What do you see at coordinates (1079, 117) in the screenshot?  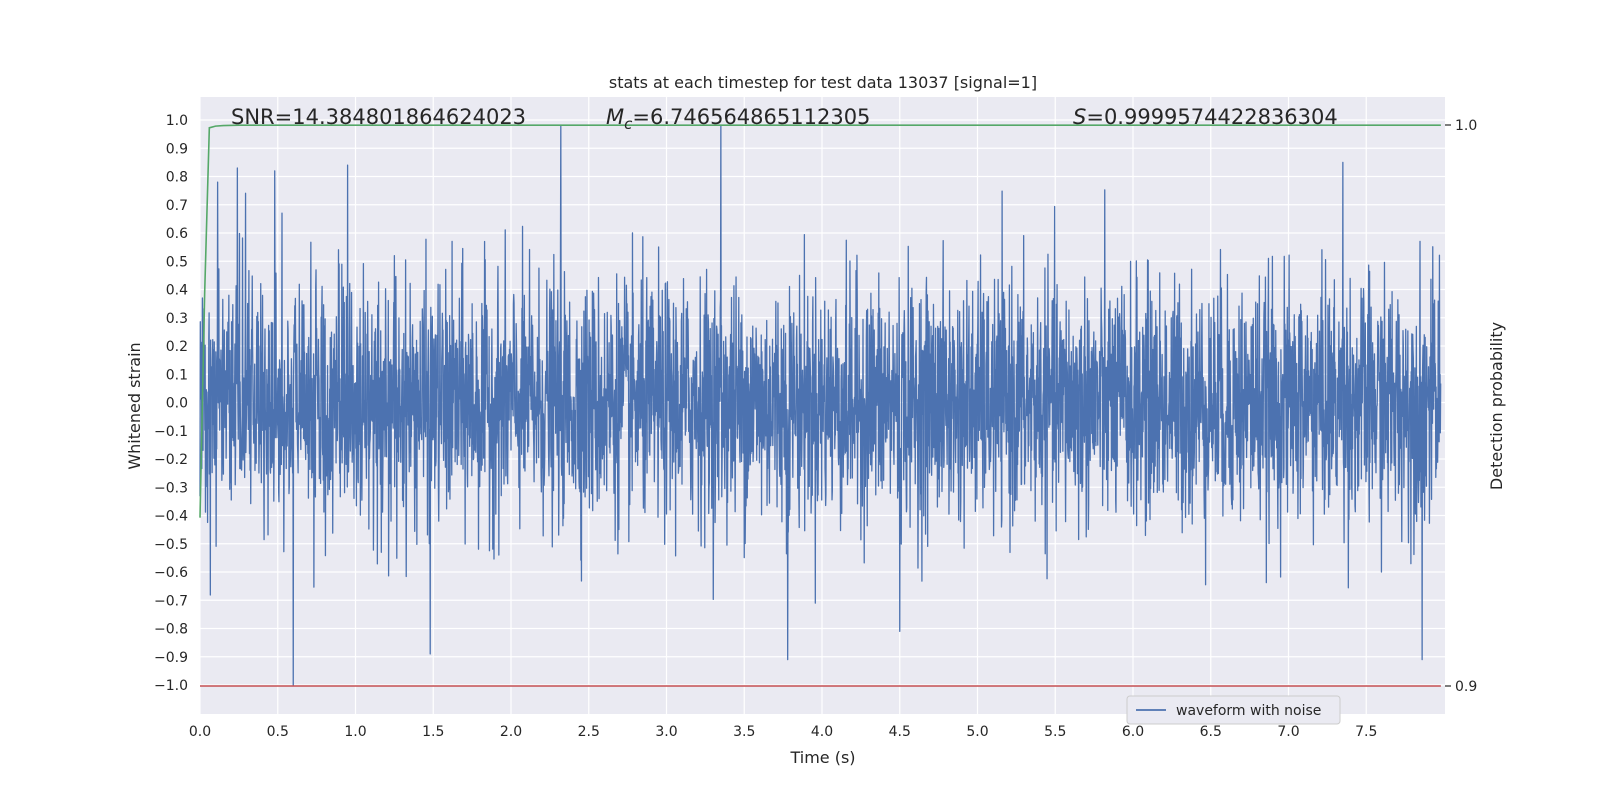 I see `score-symbol: S` at bounding box center [1079, 117].